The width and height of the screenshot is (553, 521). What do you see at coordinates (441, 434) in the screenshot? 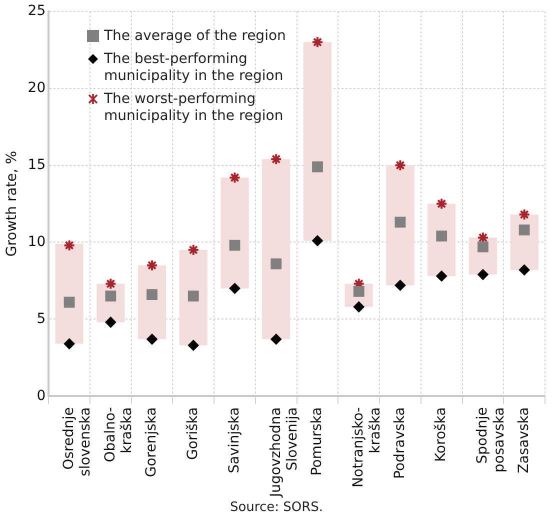
I see `x-tick-label: Koroška` at bounding box center [441, 434].